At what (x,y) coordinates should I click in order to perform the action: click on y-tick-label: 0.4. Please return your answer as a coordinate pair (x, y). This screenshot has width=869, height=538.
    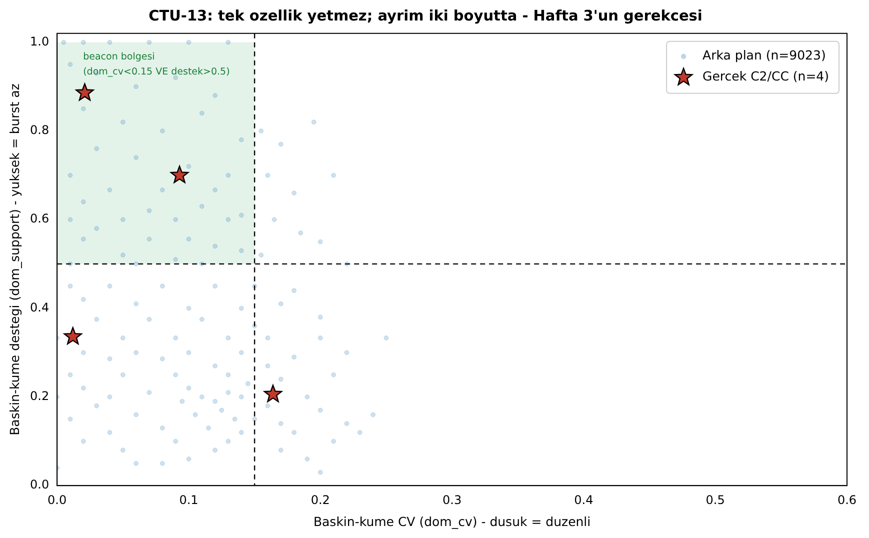
    Looking at the image, I should click on (40, 307).